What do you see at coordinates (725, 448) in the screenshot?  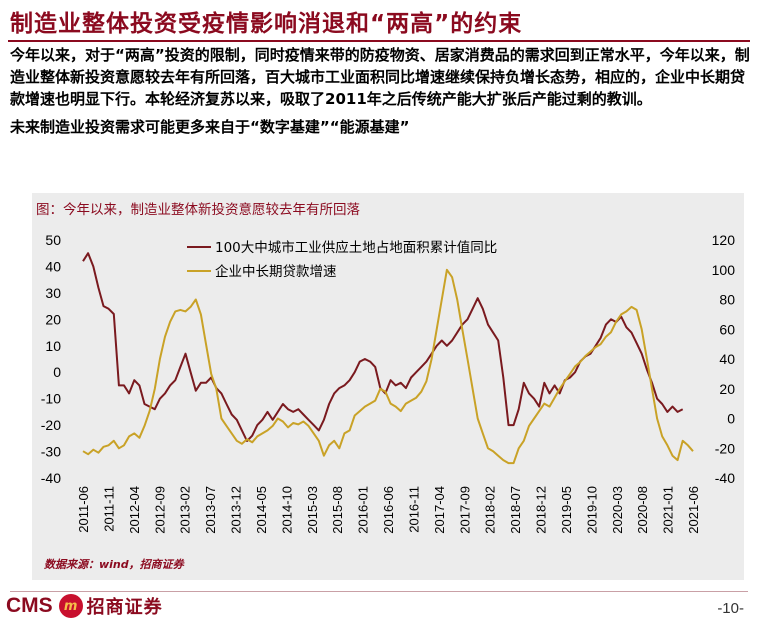 I see `y-right-tick-label: -20` at bounding box center [725, 448].